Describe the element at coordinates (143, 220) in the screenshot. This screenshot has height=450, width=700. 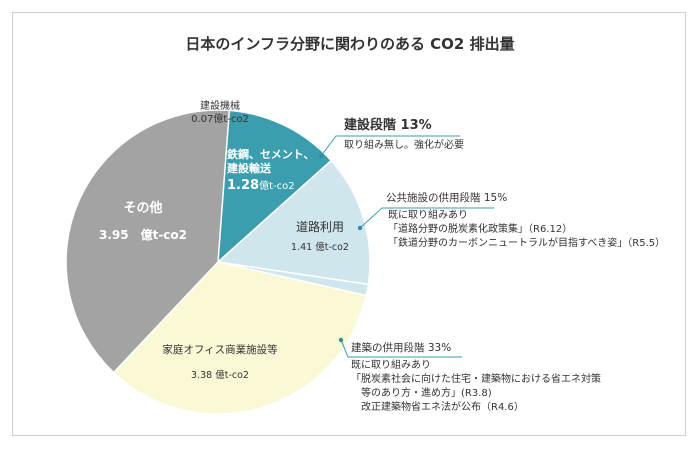
I see `label-other: その他 3.95 億t-co2` at that location.